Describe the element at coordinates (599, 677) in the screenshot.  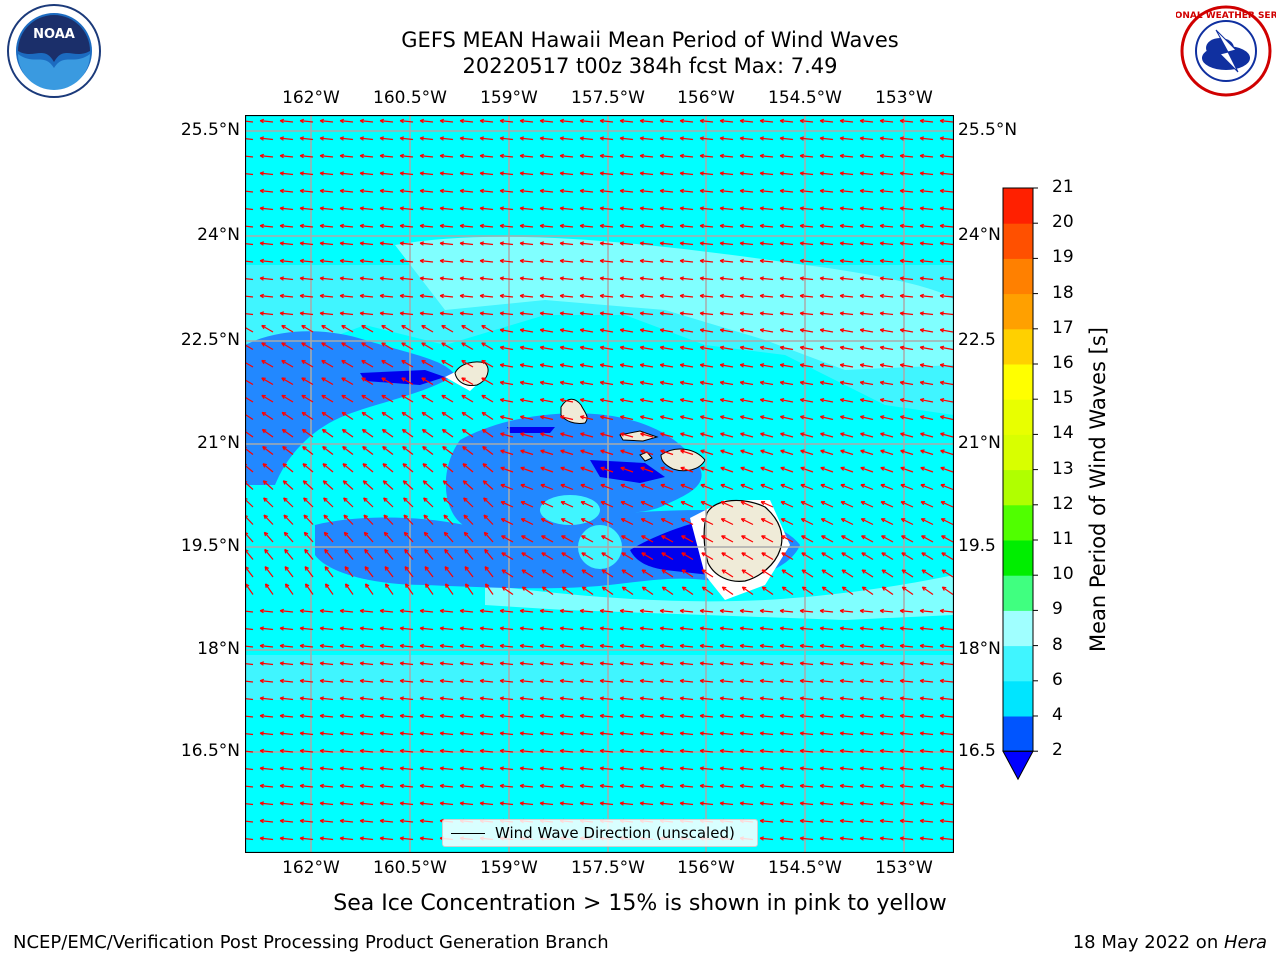
I see `period-band-6-8-south` at that location.